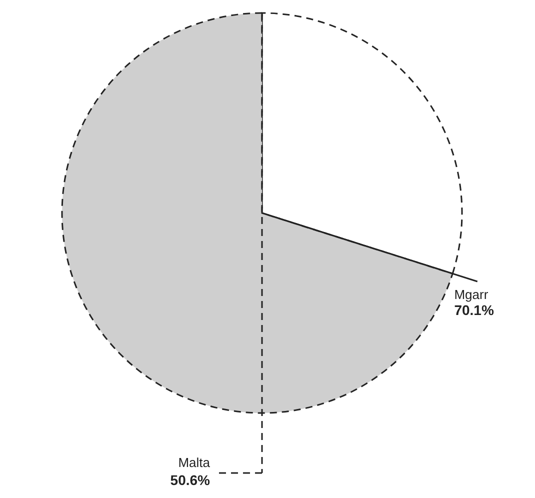 This screenshot has width=535, height=498. I want to click on text: Malta 50.6%, so click(190, 471).